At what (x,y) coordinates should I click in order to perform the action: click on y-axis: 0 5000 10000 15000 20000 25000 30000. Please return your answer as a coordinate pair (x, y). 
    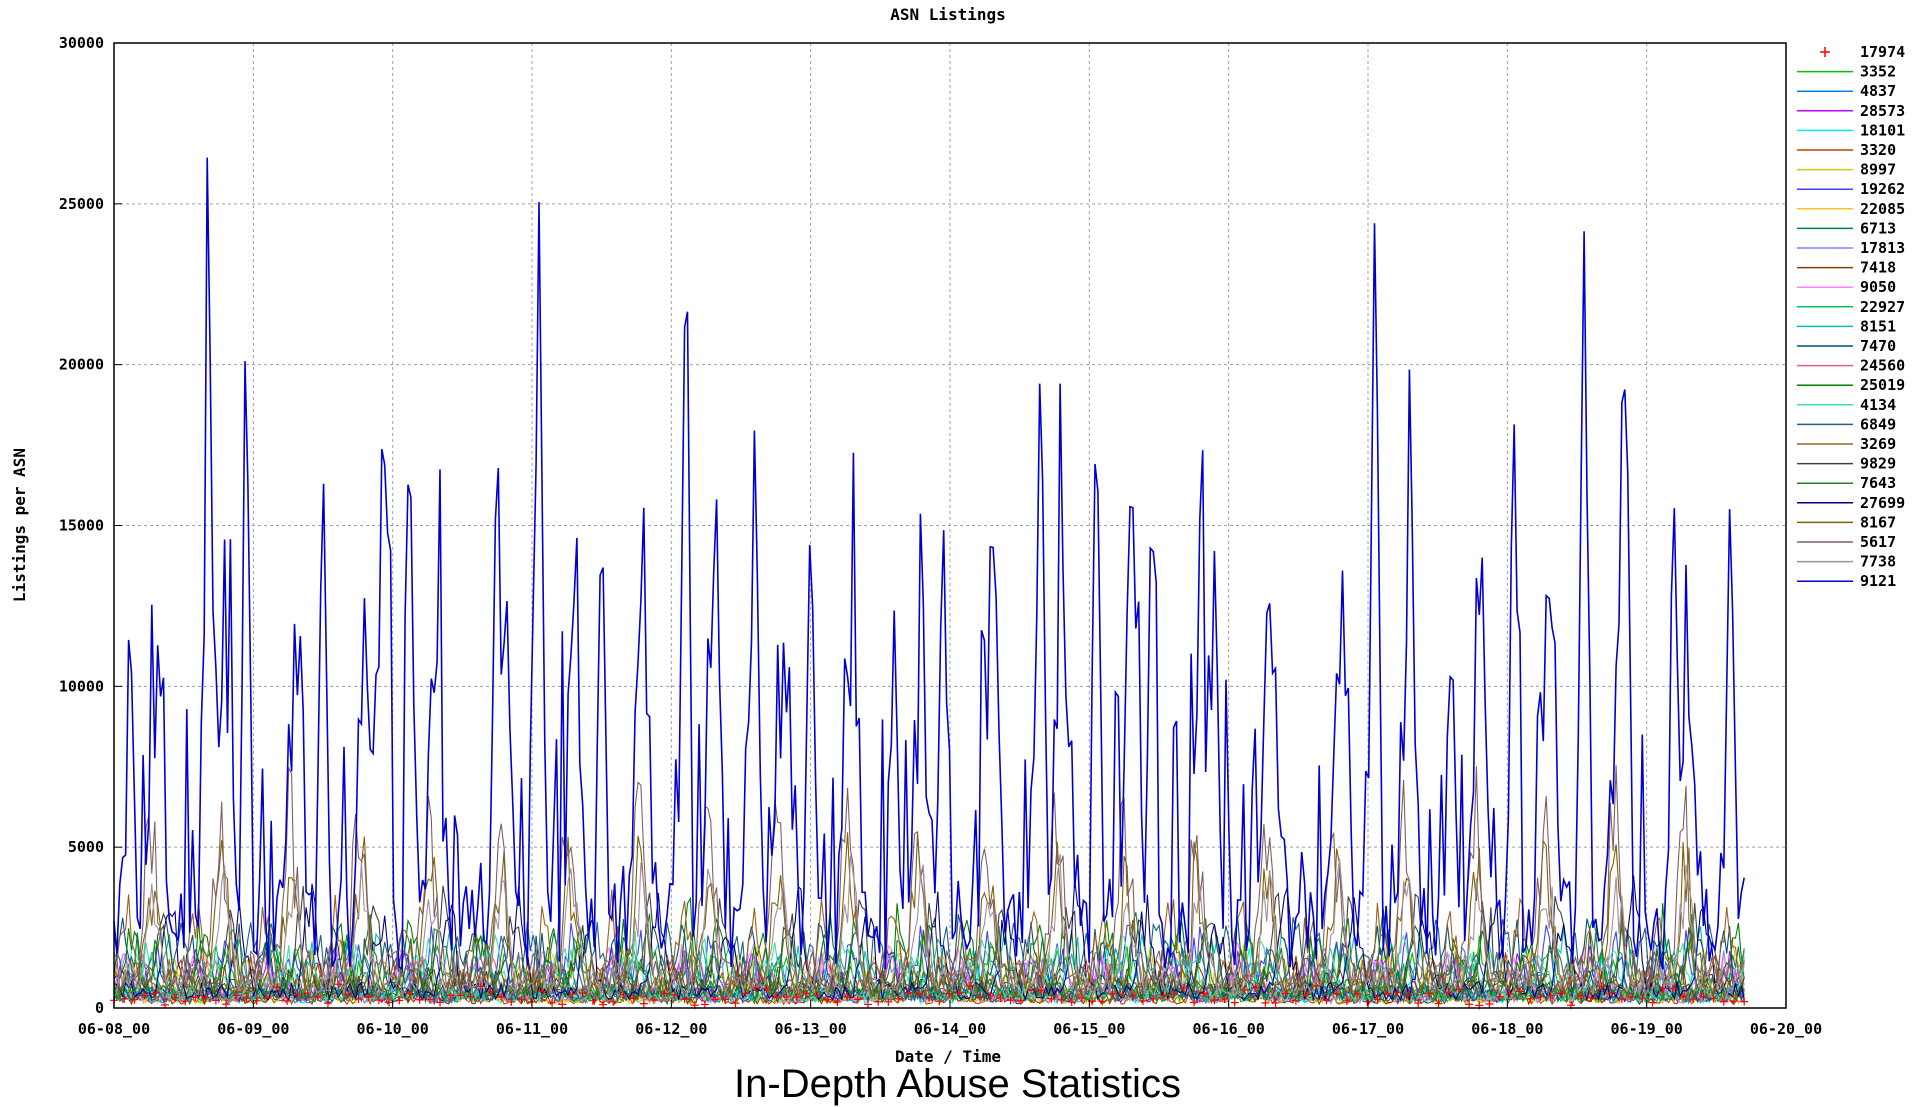
    Looking at the image, I should click on (90, 525).